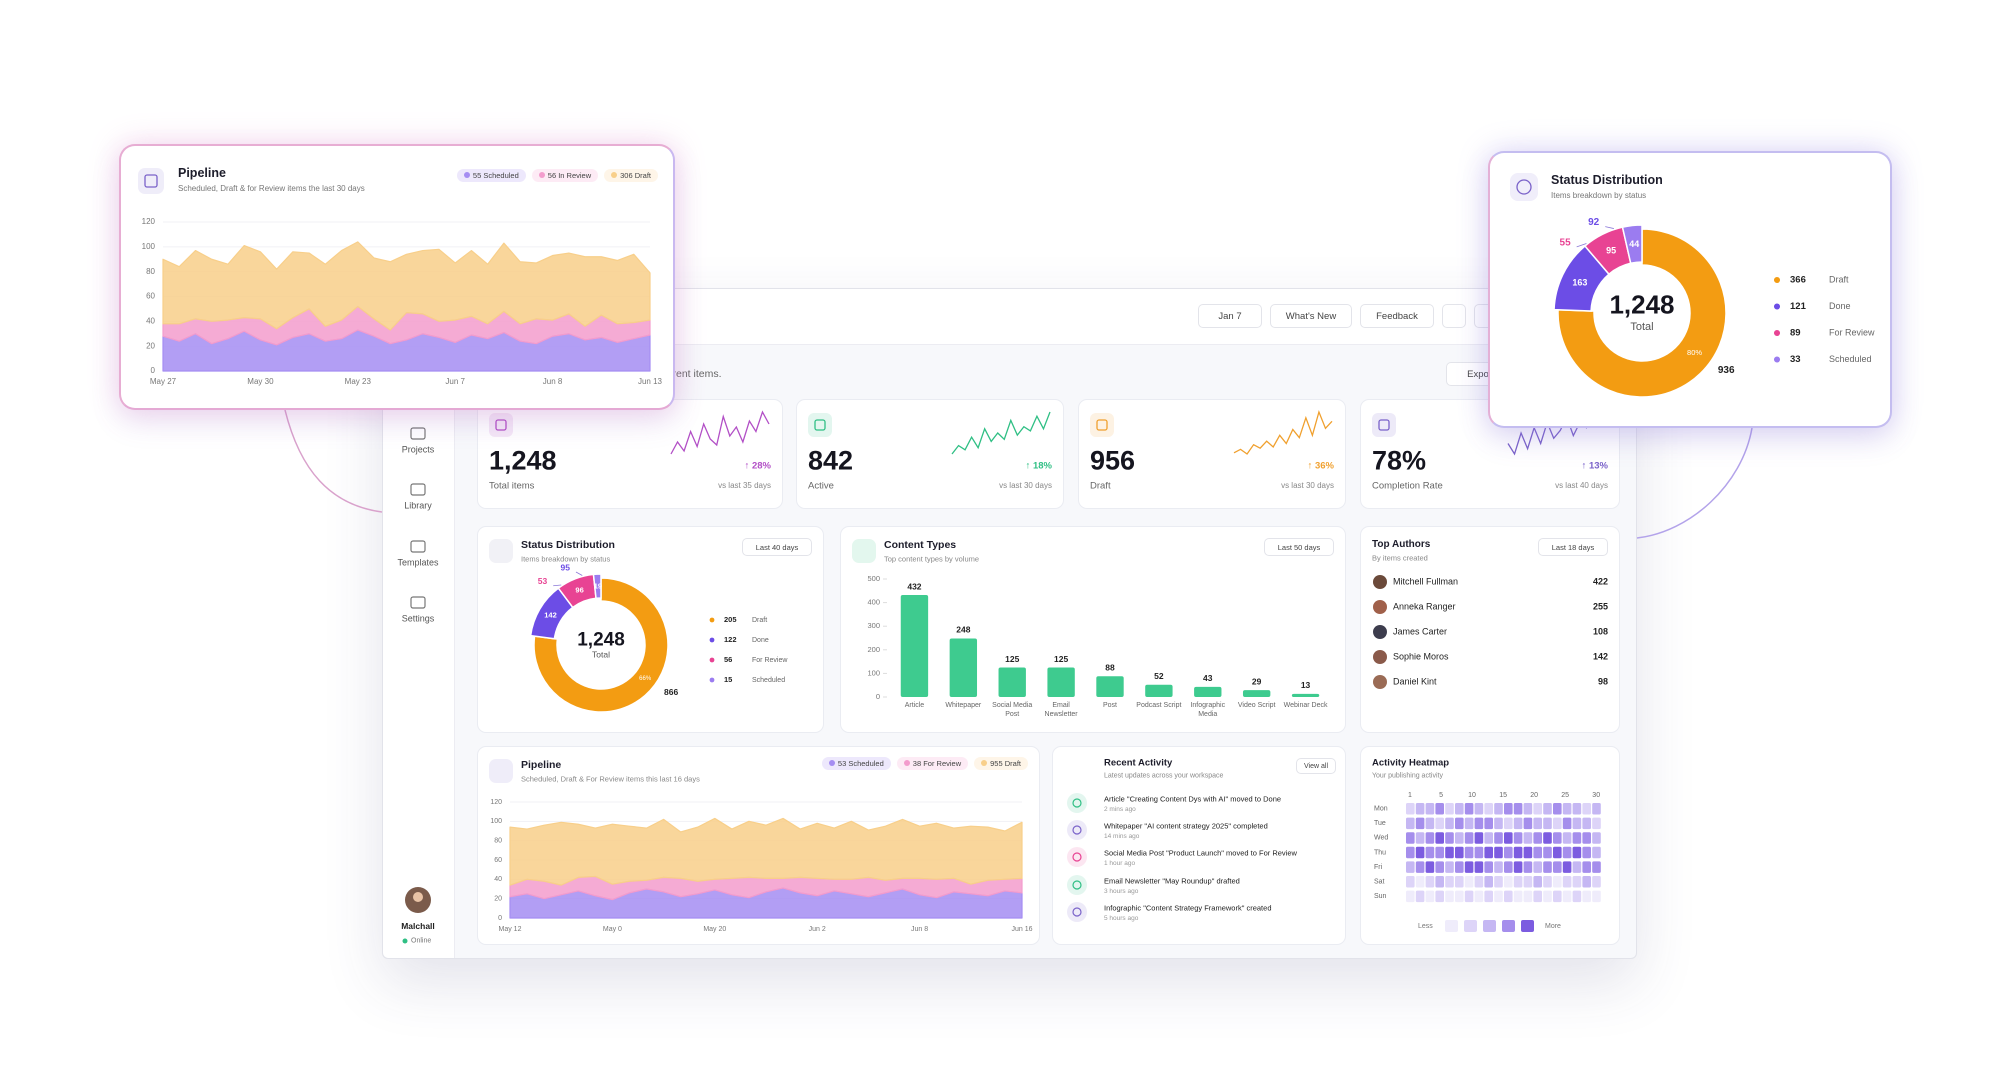  What do you see at coordinates (937, 763) in the screenshot?
I see `legend-label: 38 For Review` at bounding box center [937, 763].